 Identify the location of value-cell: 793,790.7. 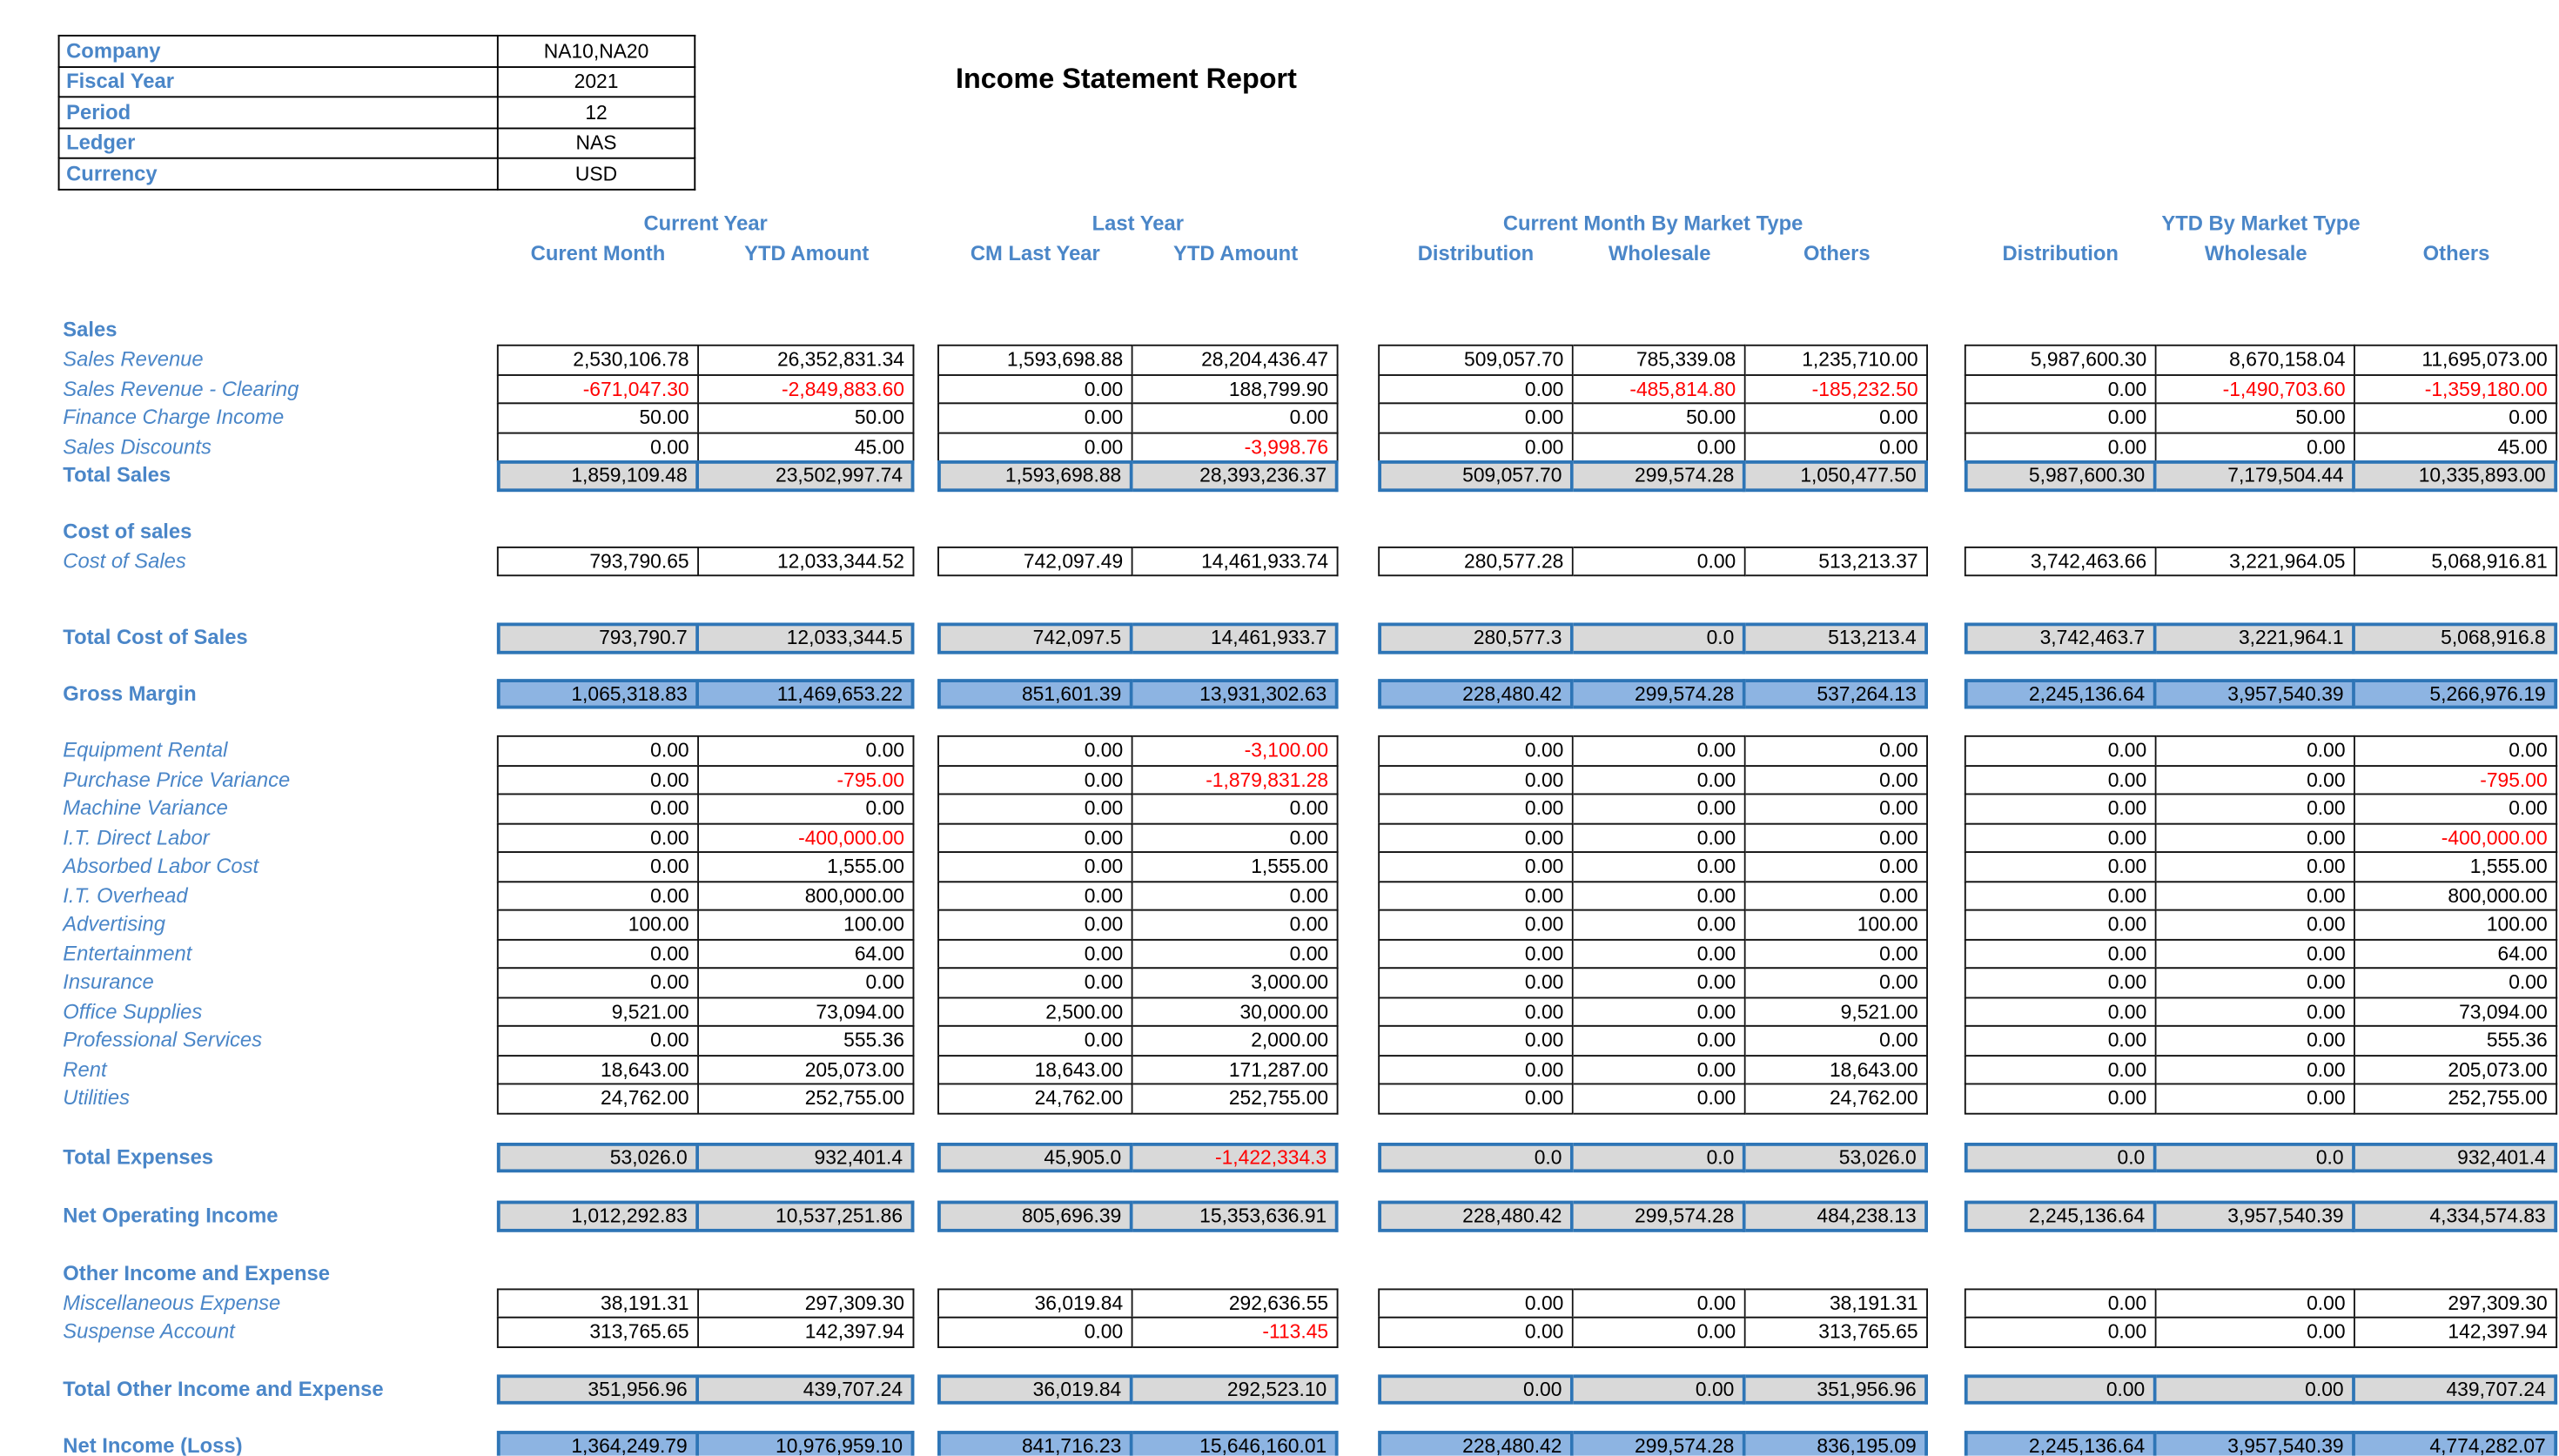
(598, 638).